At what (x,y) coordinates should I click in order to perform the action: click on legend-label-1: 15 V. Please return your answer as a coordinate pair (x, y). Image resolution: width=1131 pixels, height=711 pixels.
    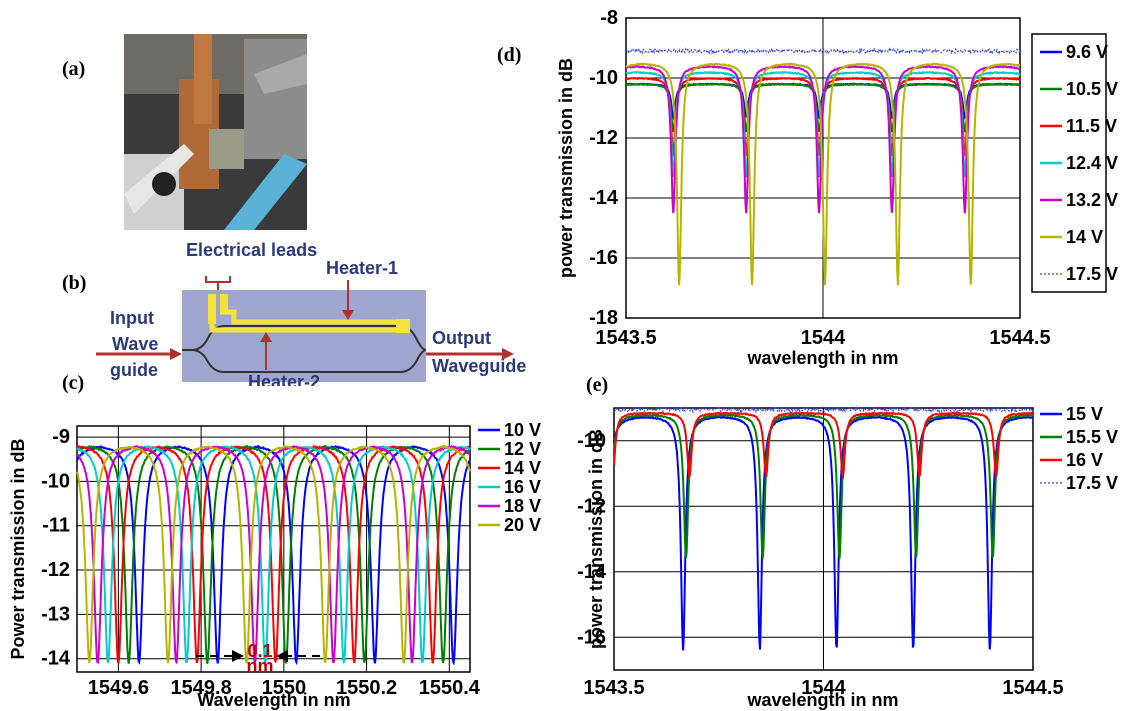
    Looking at the image, I should click on (1084, 414).